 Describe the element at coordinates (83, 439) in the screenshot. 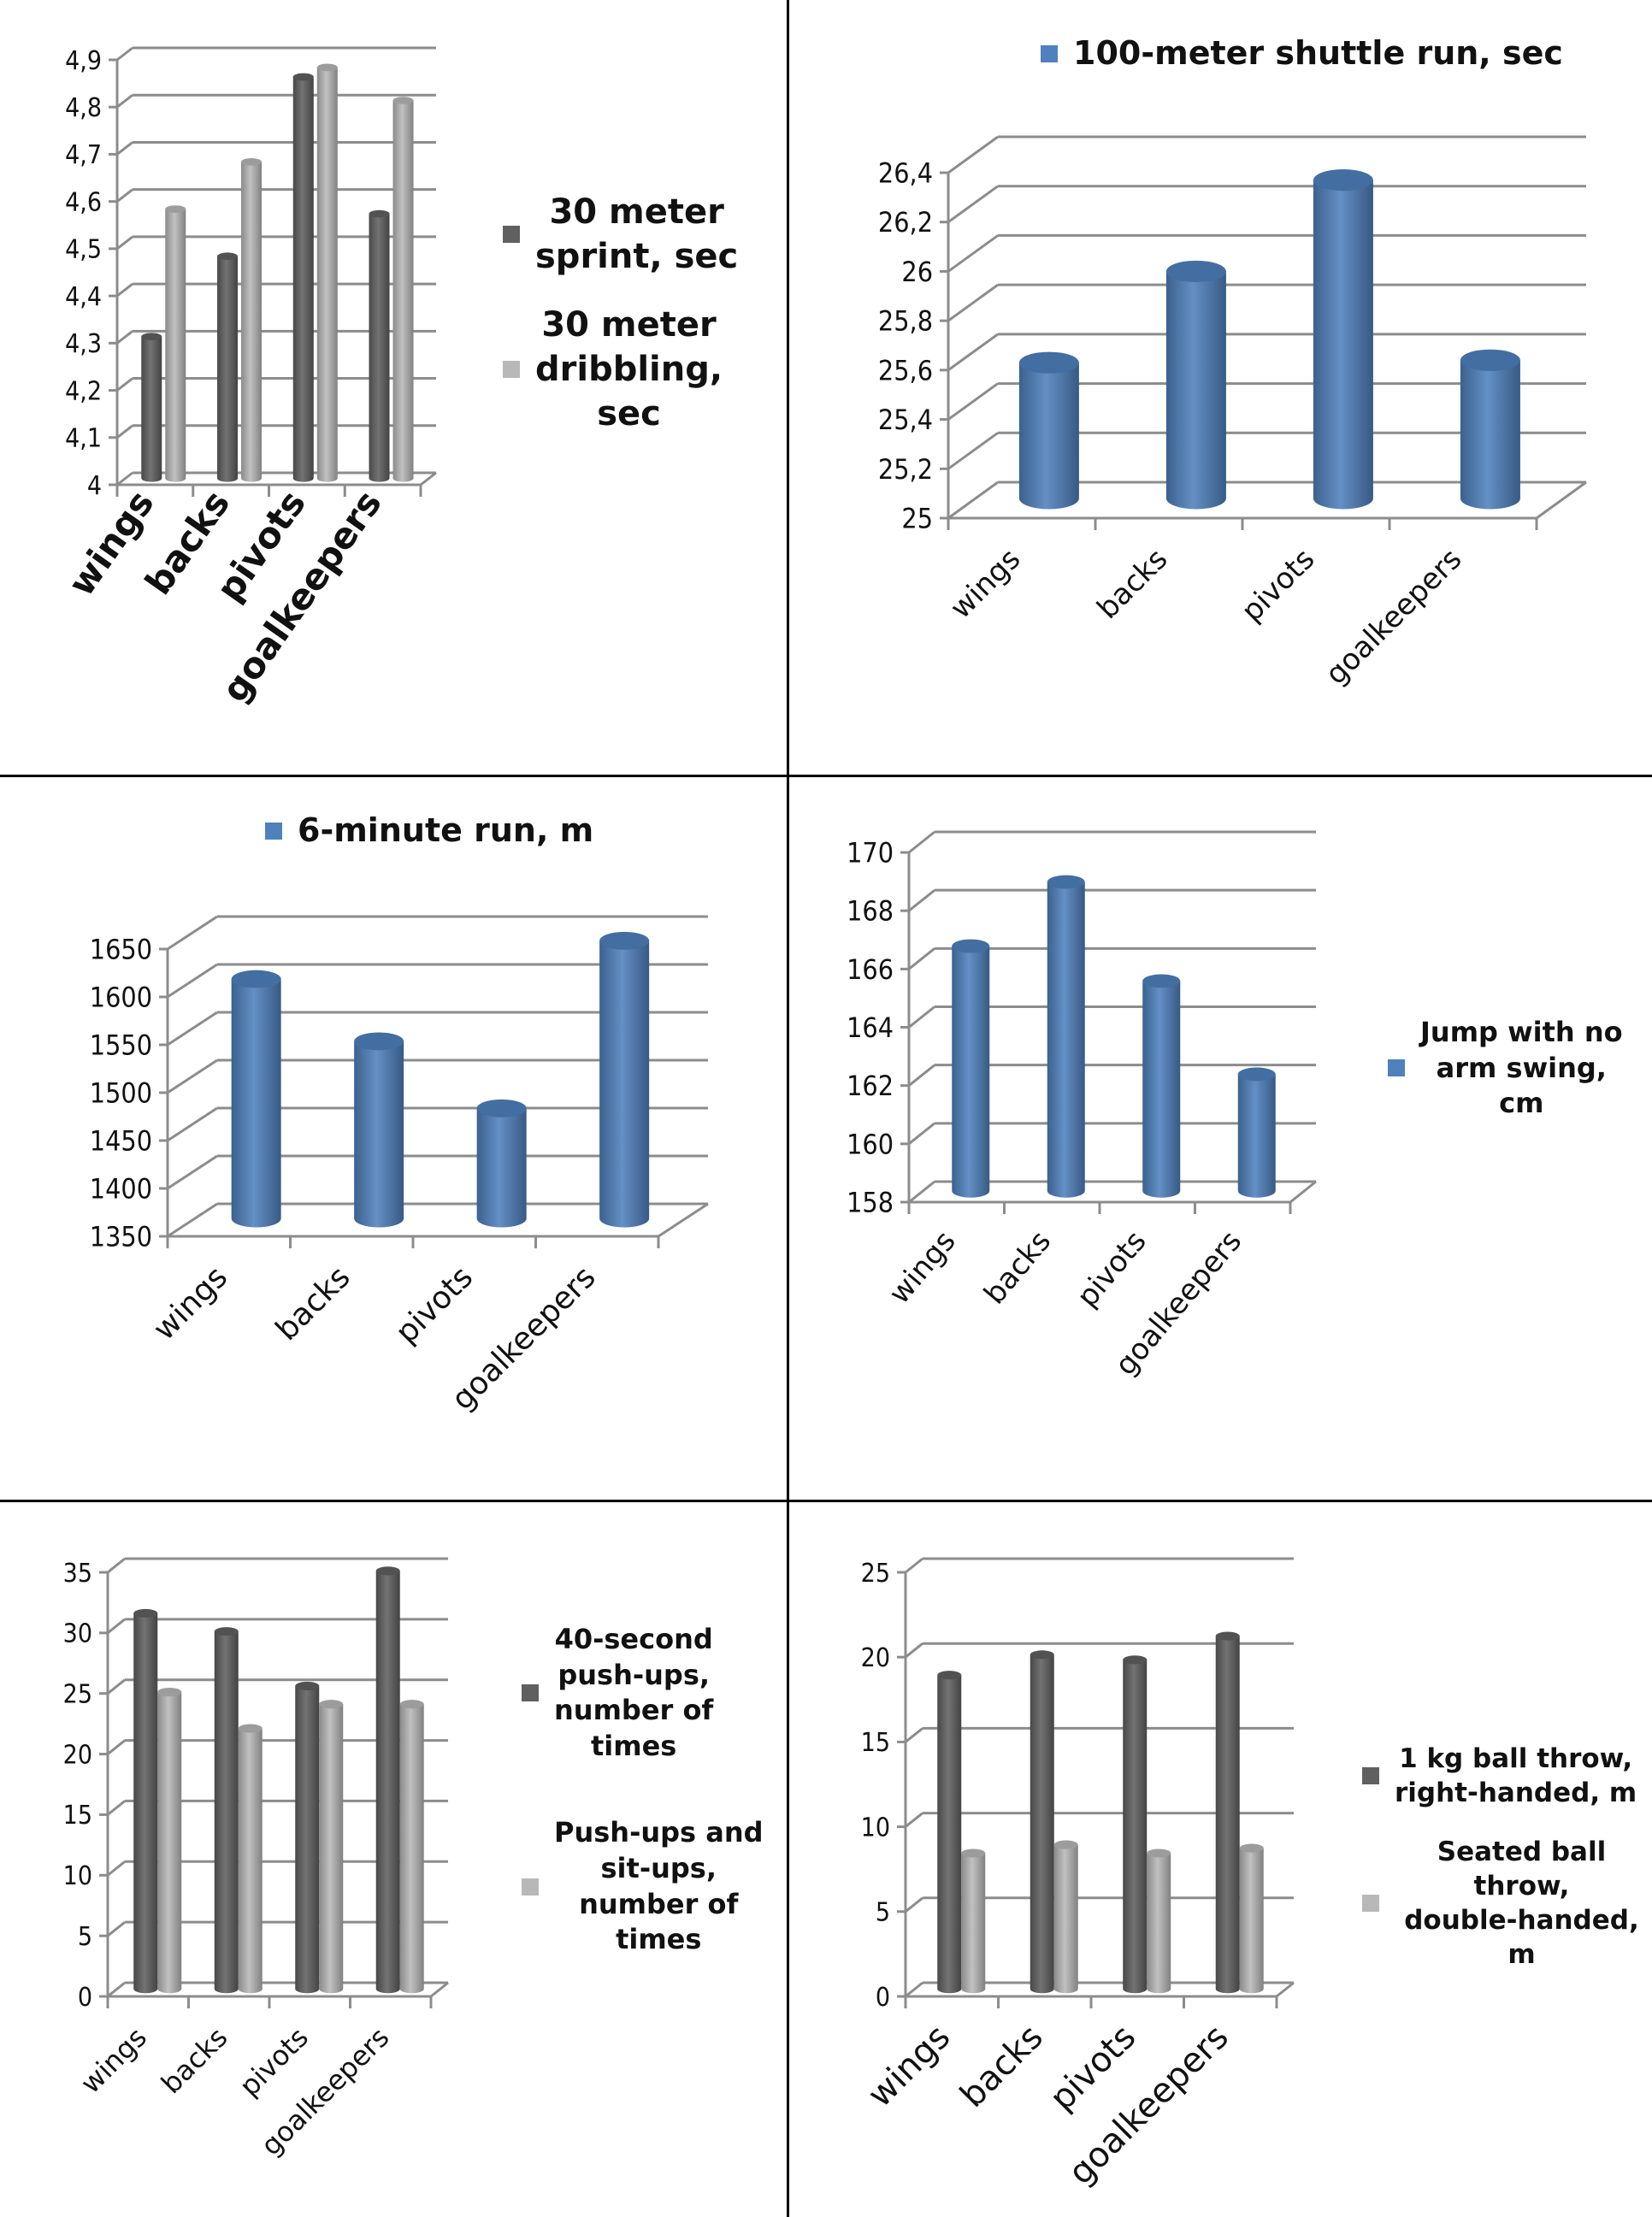

I see `y-tick-label: 4,1` at that location.